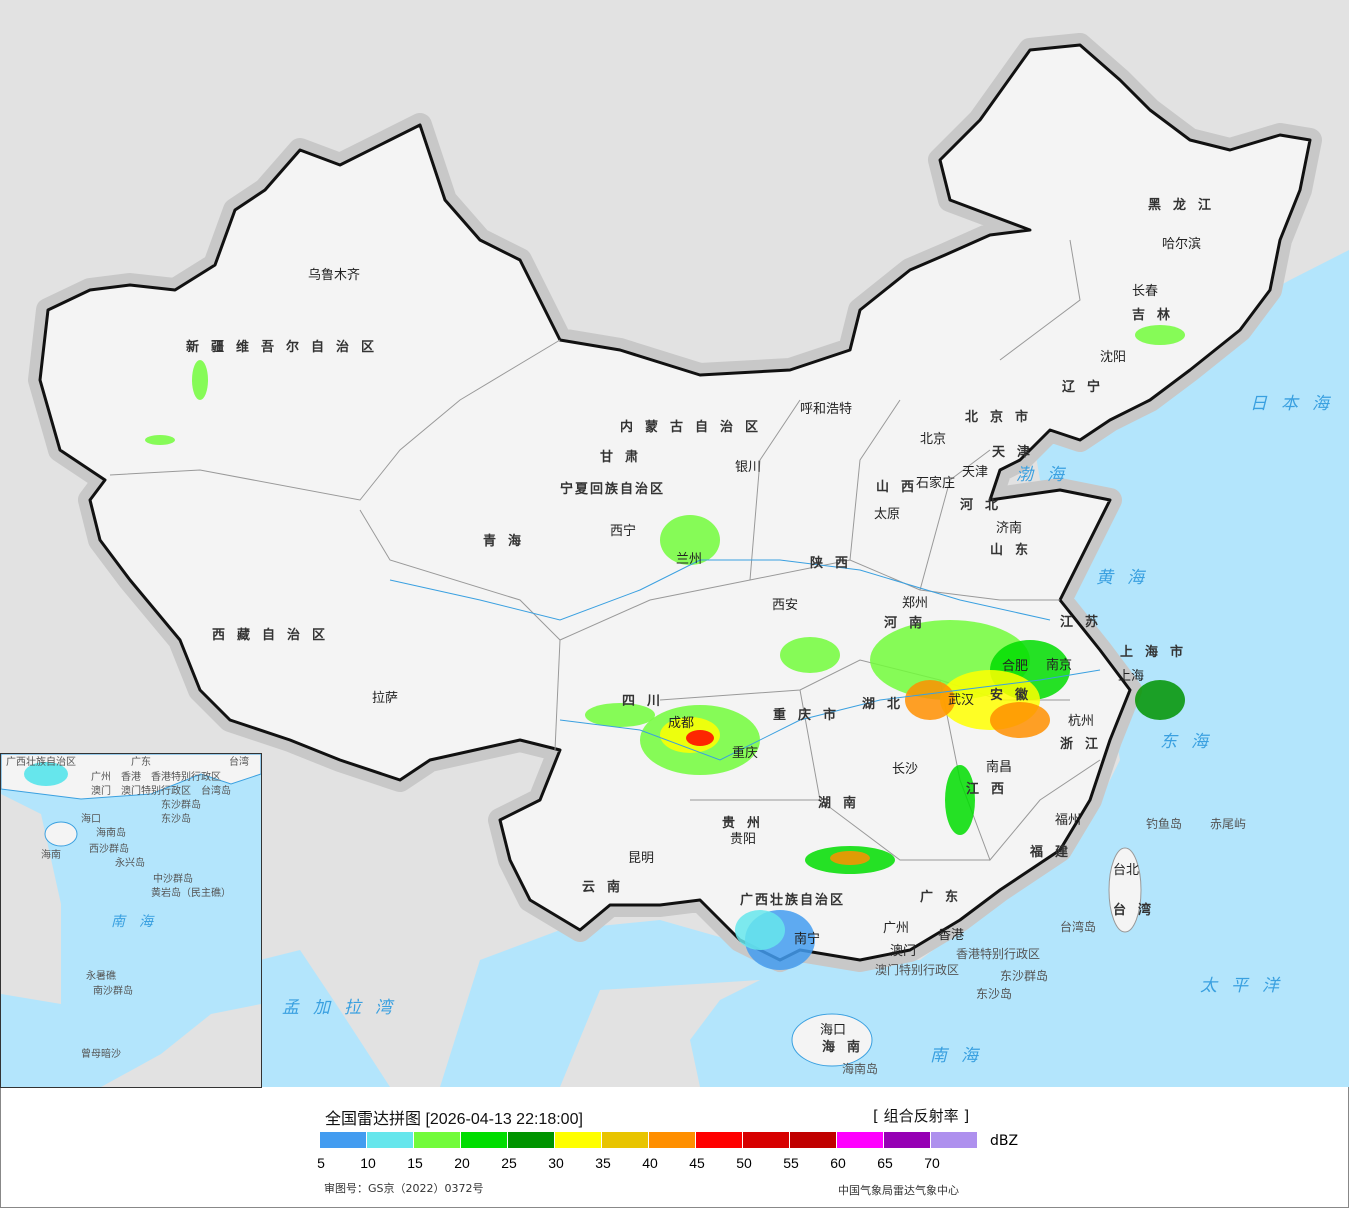 The image size is (1349, 1208). I want to click on legend-title: 全国雷达拼图 [2026-04-13 22:18:00], so click(454, 1119).